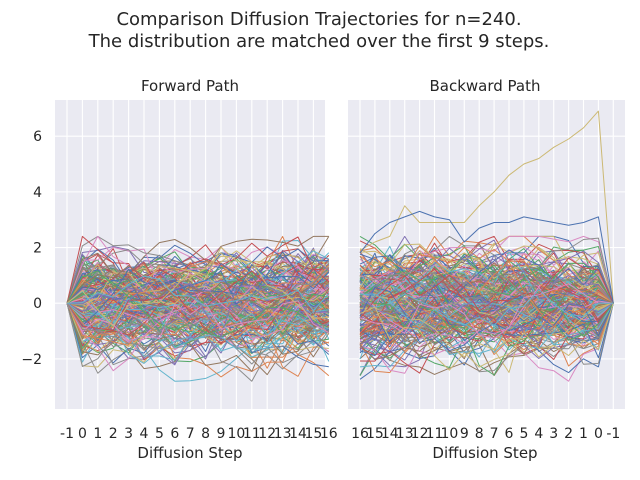 Image resolution: width=640 pixels, height=480 pixels. I want to click on backward-path-x-tick-label: 13, so click(405, 434).